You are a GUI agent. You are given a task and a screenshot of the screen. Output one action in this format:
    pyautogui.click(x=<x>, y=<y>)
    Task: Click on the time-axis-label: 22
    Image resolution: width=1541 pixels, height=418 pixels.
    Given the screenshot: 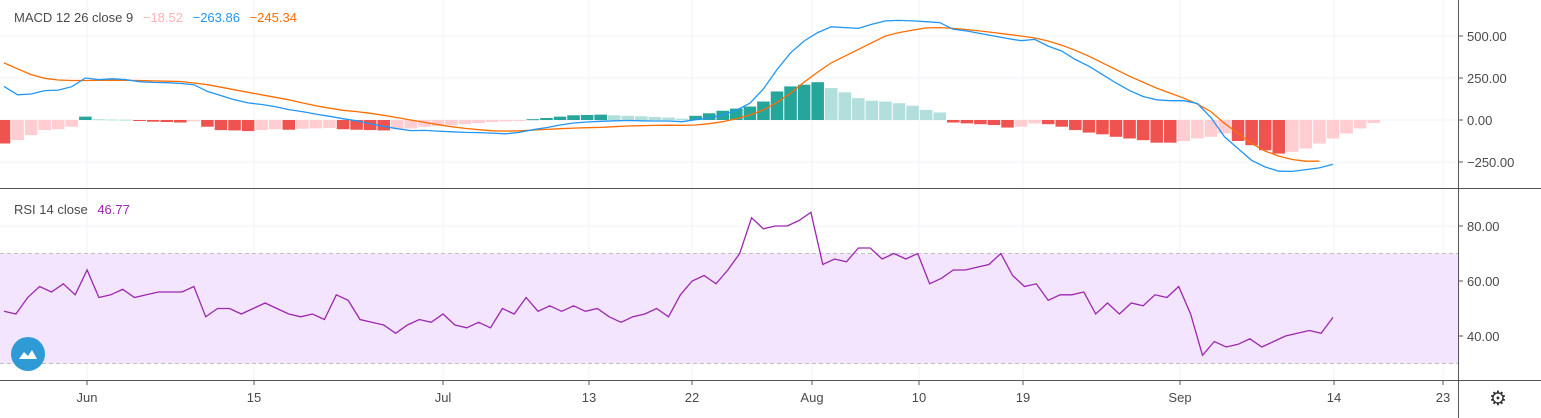 What is the action you would take?
    pyautogui.click(x=692, y=397)
    